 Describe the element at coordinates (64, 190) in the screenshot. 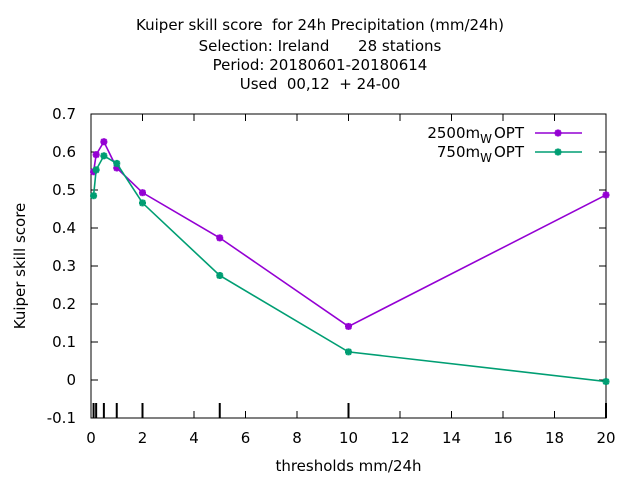

I see `y-tick-label-6: 0.5` at that location.